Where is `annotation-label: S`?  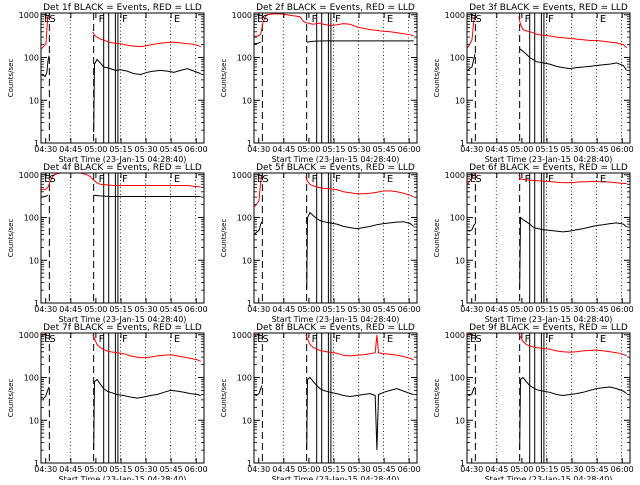
annotation-label: S is located at coordinates (478, 339).